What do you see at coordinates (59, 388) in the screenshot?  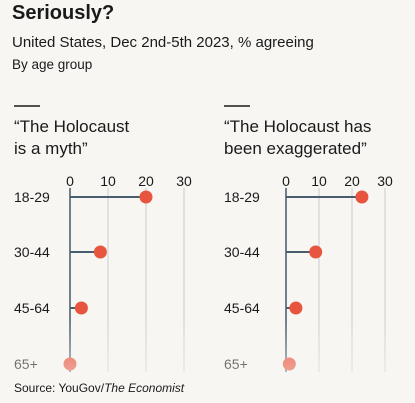 I see `source-text: Source: YouGov/` at bounding box center [59, 388].